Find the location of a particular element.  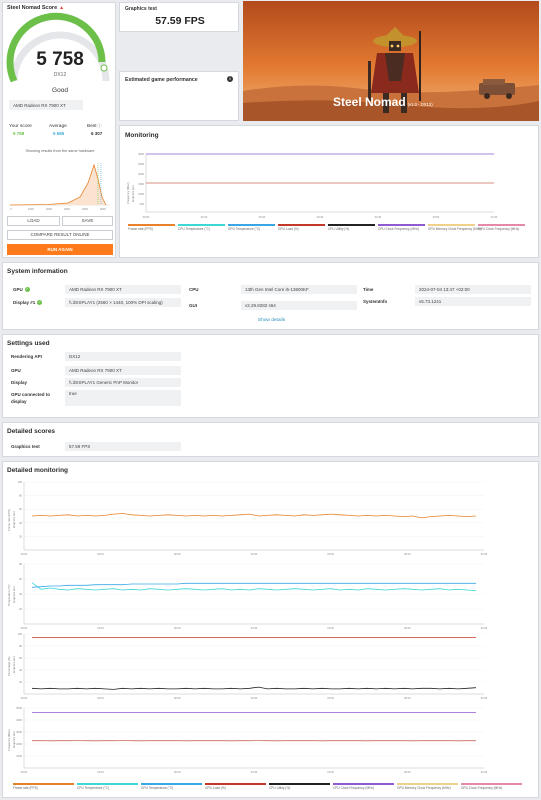

setting-label-gpu-connected: GPU connected to display is located at coordinates (31, 398).